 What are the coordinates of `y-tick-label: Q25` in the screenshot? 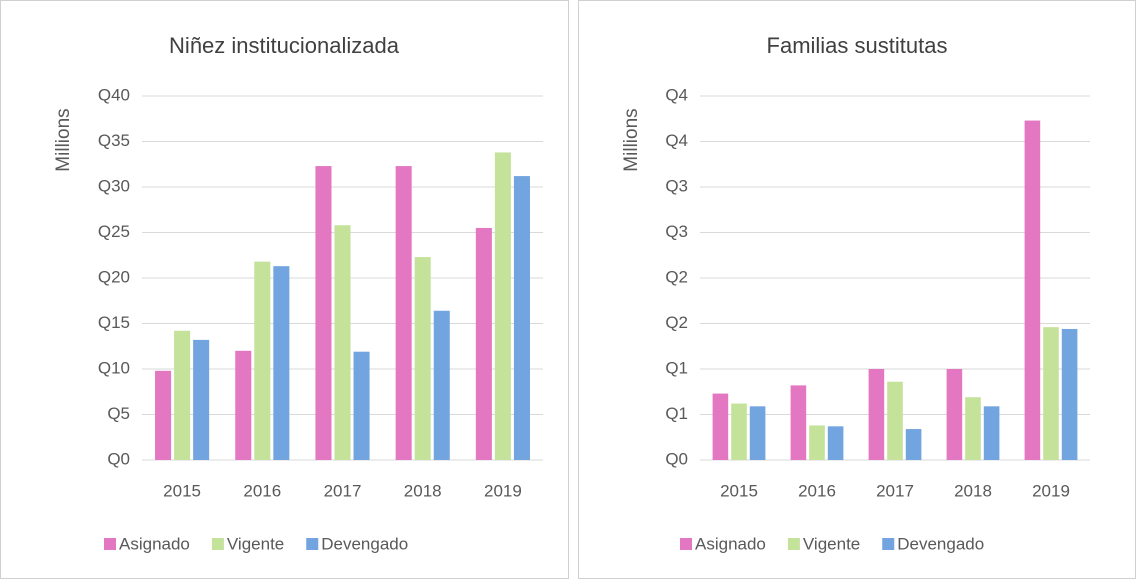 It's located at (114, 231).